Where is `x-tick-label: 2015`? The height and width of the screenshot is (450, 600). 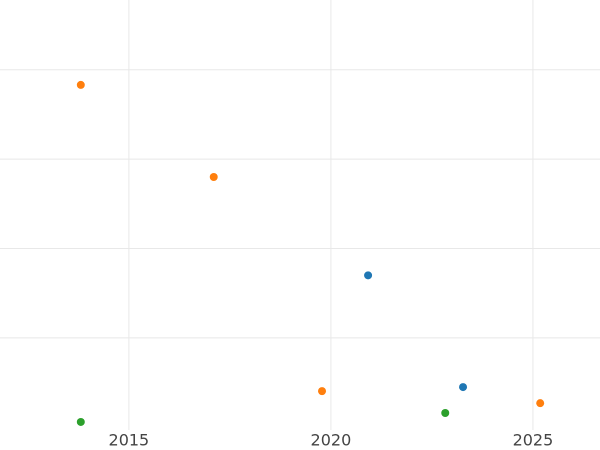 x-tick-label: 2015 is located at coordinates (129, 440).